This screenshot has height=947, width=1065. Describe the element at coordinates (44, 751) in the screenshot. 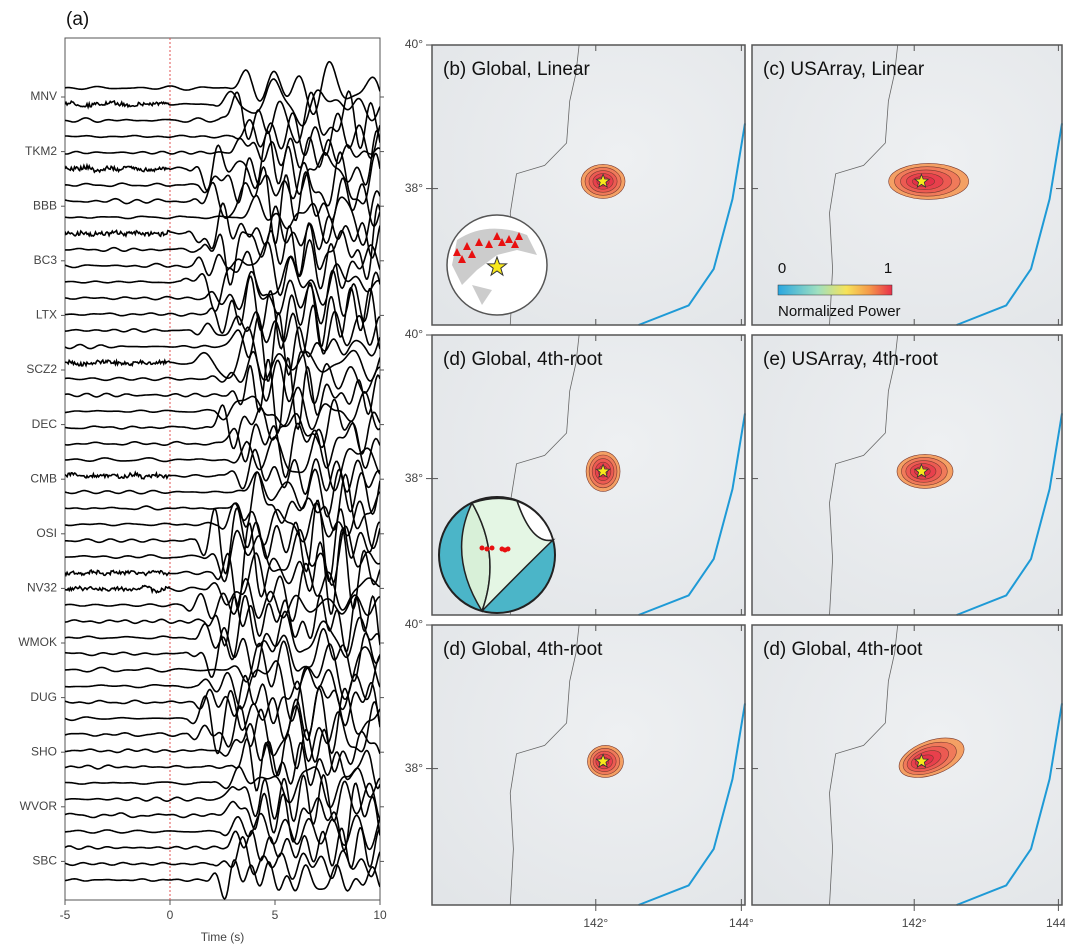

I see `station-label: SHO` at that location.